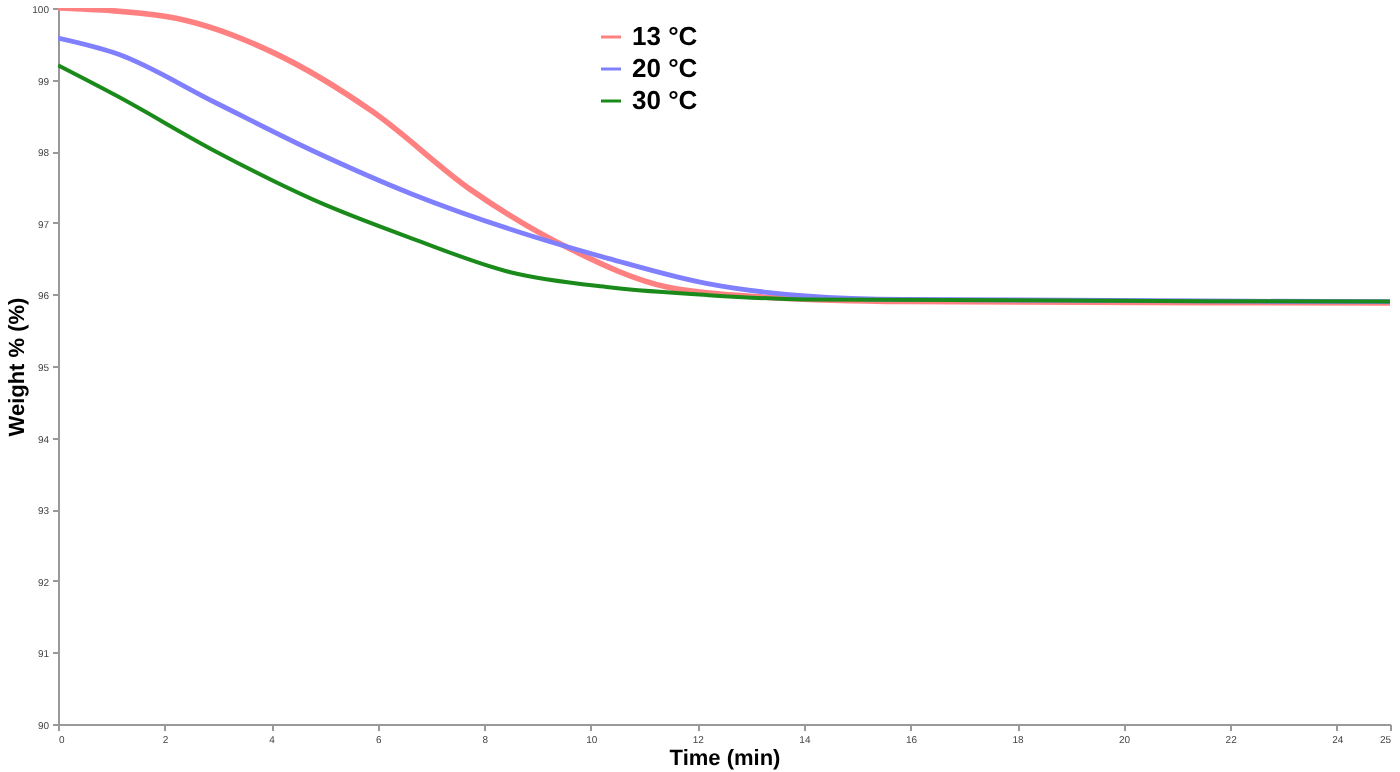  What do you see at coordinates (725, 759) in the screenshot?
I see `x-axis-title: Time (min)` at bounding box center [725, 759].